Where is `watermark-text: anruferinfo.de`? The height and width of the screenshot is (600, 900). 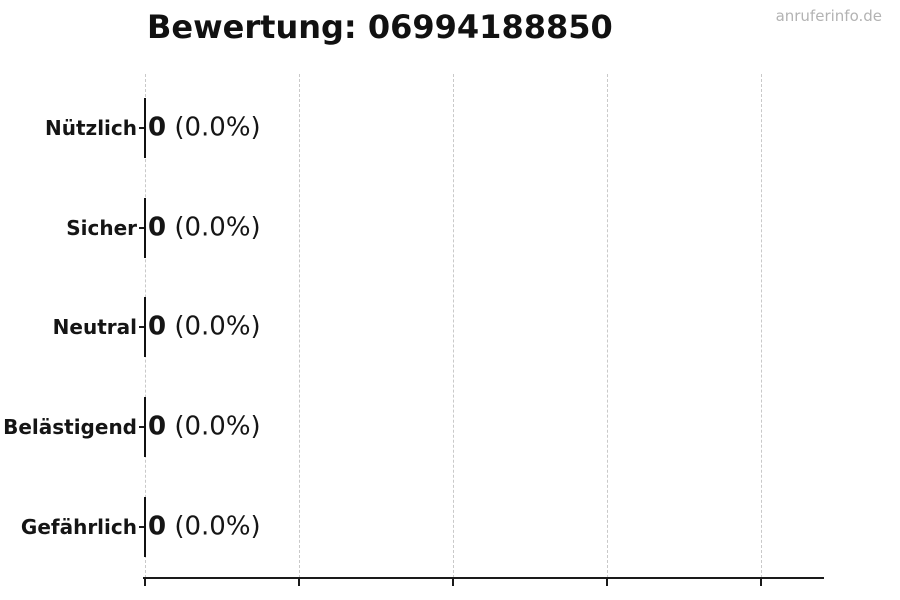 watermark-text: anruferinfo.de is located at coordinates (828, 16).